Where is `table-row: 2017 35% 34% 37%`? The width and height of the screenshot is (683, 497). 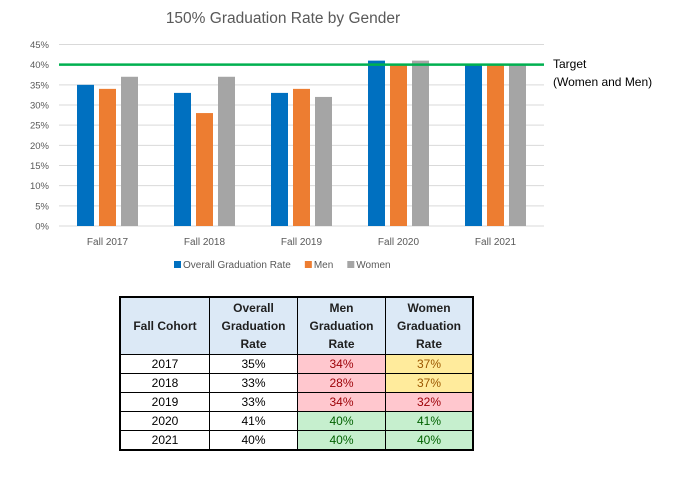
table-row: 2017 35% 34% 37% is located at coordinates (296, 364).